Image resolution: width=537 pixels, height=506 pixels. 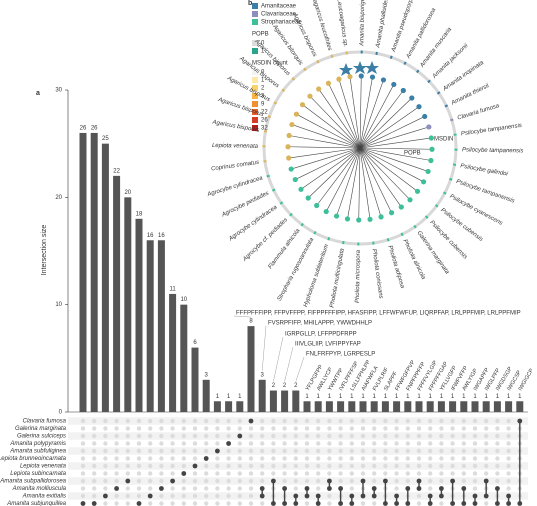 I want to click on value-label: 2, so click(x=296, y=386).